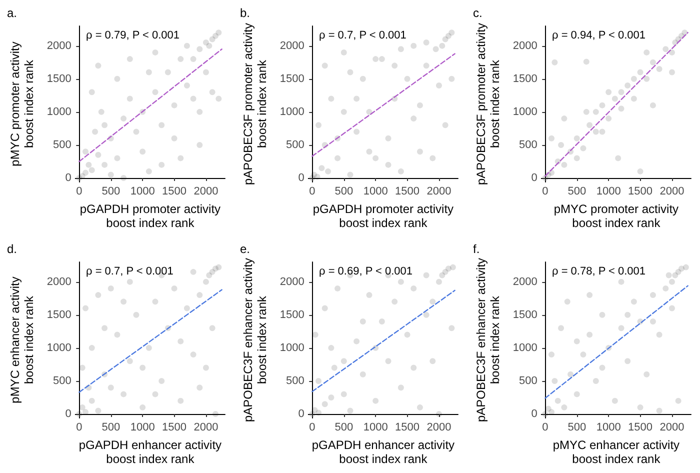 This screenshot has width=700, height=473. I want to click on x-axis-title: pGAPDH enhancer activity boost index rank, so click(383, 452).